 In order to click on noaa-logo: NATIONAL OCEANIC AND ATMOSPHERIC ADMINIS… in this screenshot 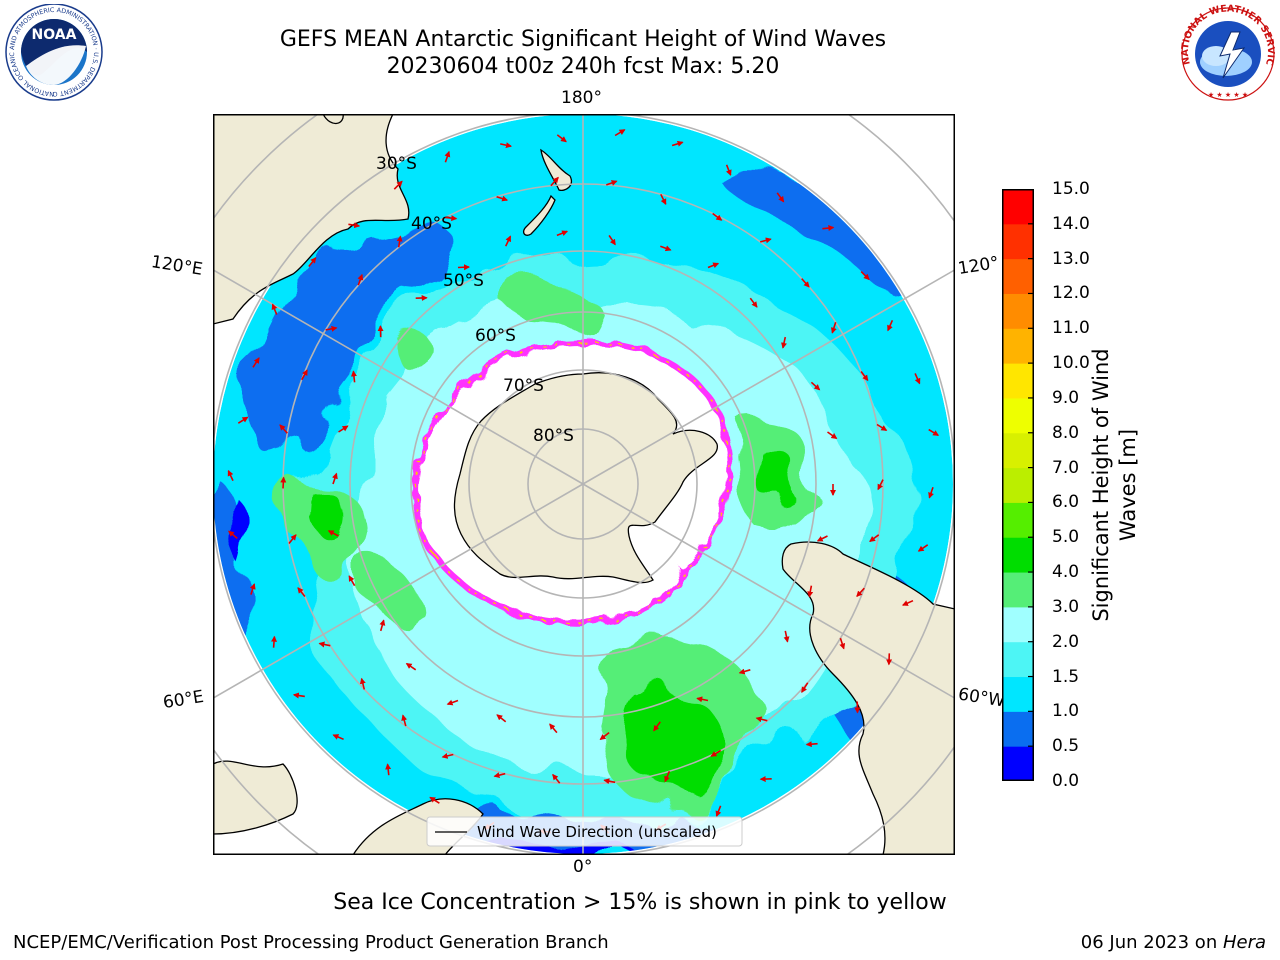, I will do `click(52, 52)`.